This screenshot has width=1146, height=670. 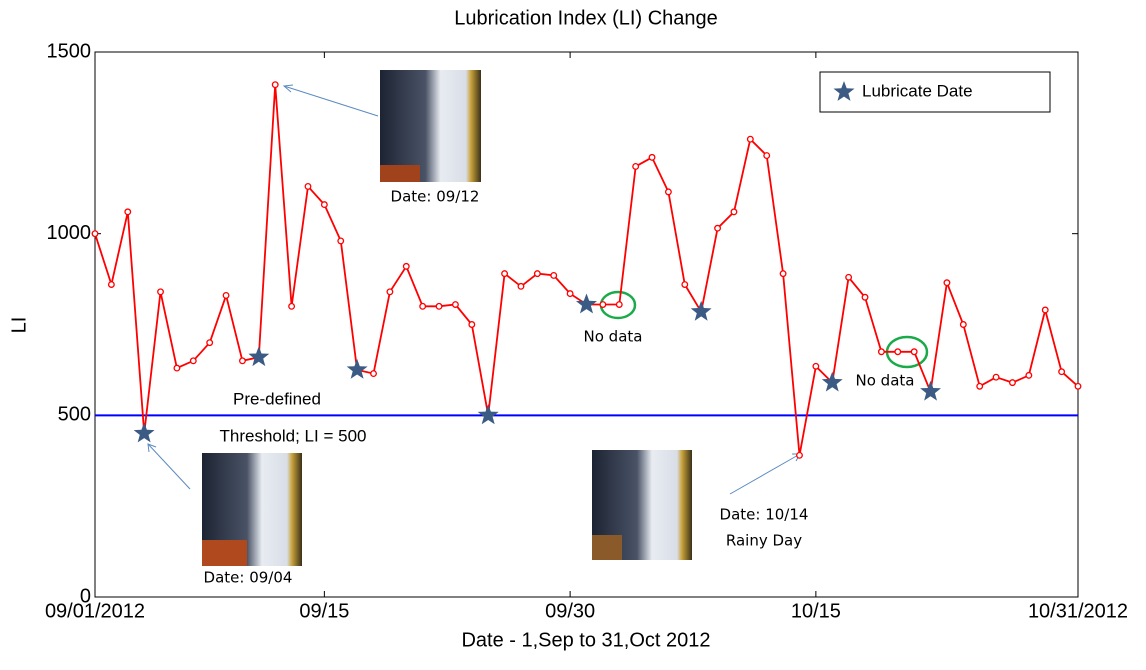 I want to click on annotation: Date: 10/14, so click(x=764, y=515).